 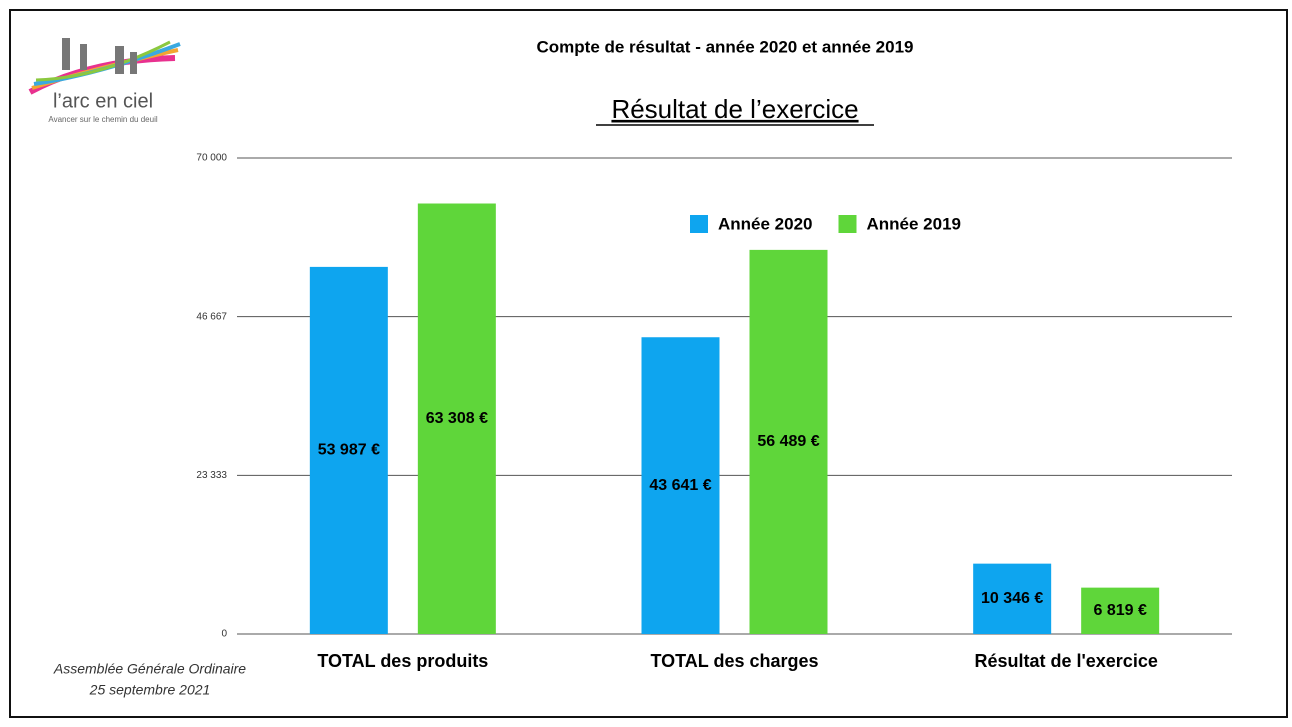 I want to click on value-label: 6 819 €, so click(x=1119, y=610).